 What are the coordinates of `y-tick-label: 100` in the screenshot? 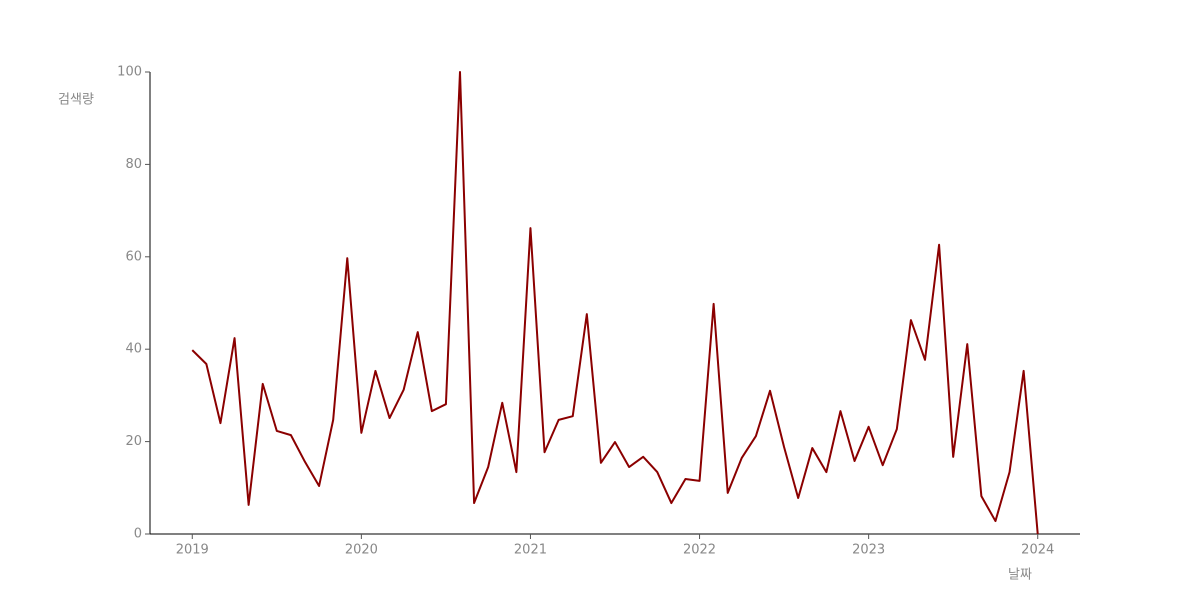 It's located at (129, 72).